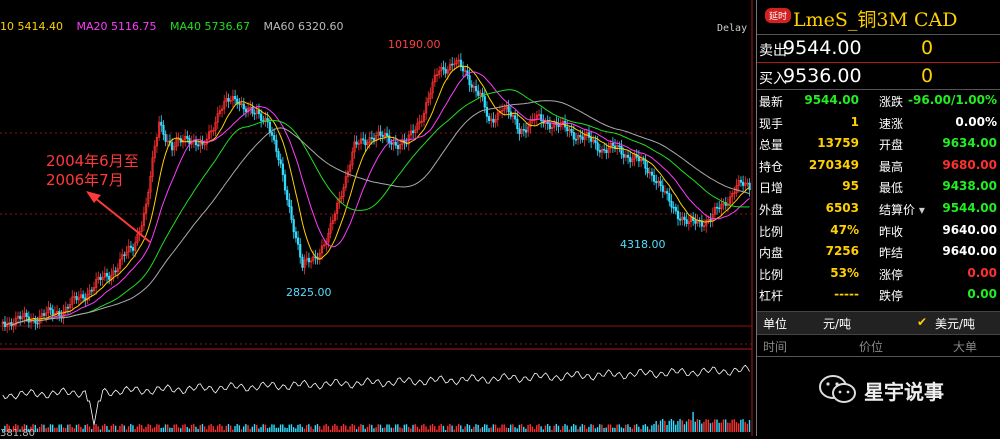 The height and width of the screenshot is (439, 1000). I want to click on stat-label: 跌停, so click(891, 296).